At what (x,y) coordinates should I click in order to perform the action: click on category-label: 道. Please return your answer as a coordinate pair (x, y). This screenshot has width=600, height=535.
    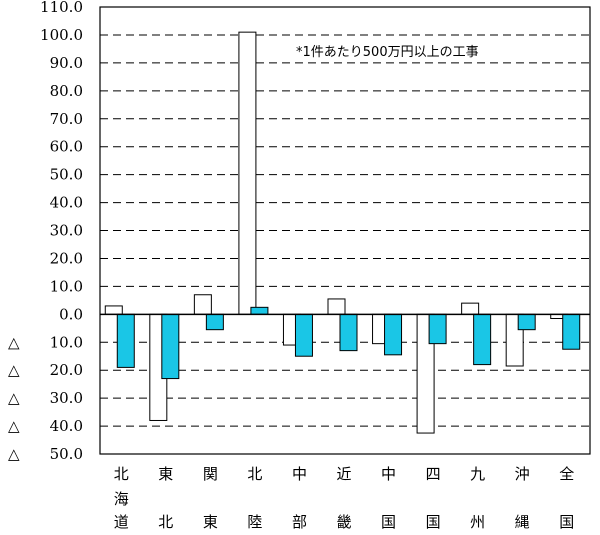
    Looking at the image, I should click on (121, 522).